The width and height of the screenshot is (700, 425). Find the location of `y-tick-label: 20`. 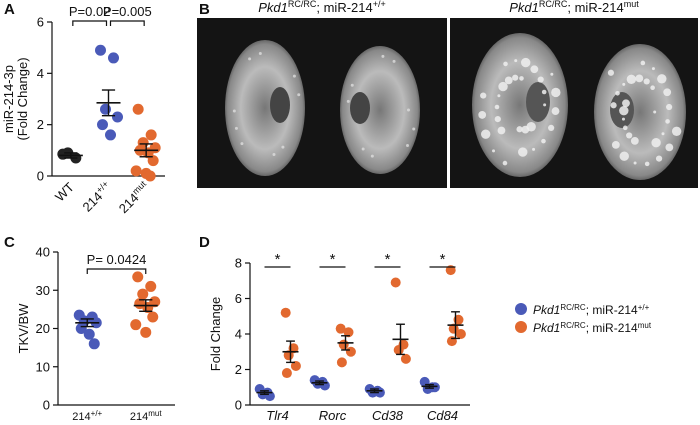

y-tick-label: 20 is located at coordinates (43, 328).